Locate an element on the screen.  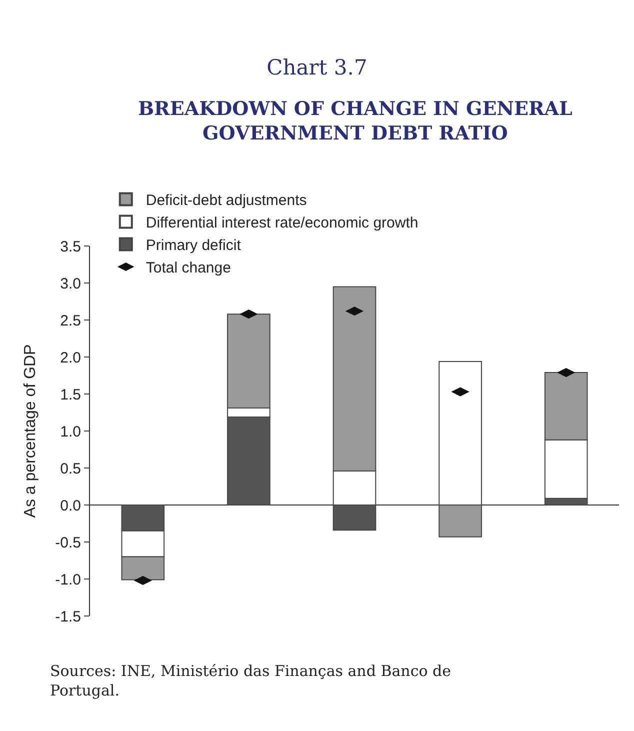
y-tick-label: -0.5 is located at coordinates (68, 543).